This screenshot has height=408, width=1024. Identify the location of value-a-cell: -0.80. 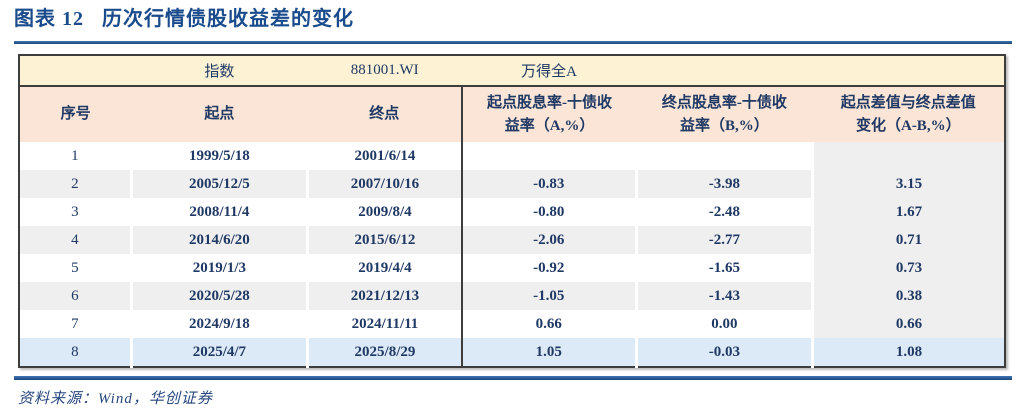
(548, 212).